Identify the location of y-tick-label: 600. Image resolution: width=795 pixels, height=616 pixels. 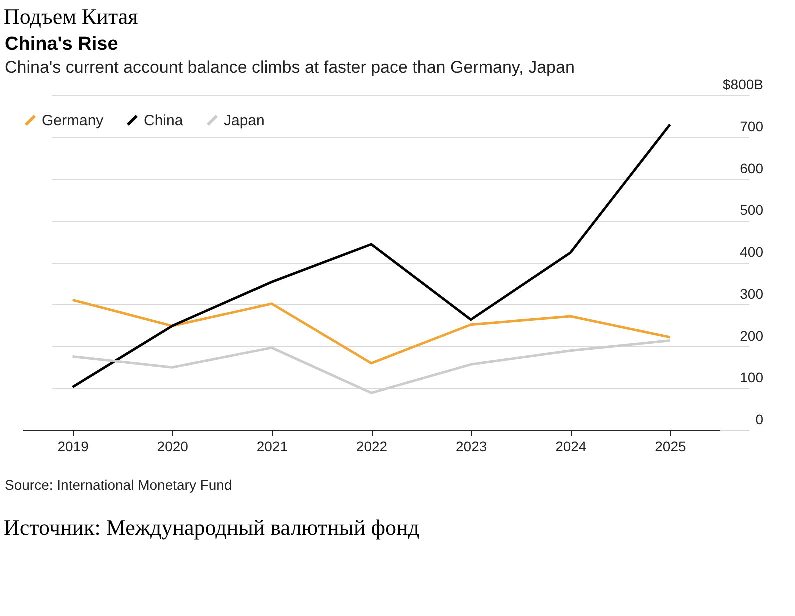
(752, 168).